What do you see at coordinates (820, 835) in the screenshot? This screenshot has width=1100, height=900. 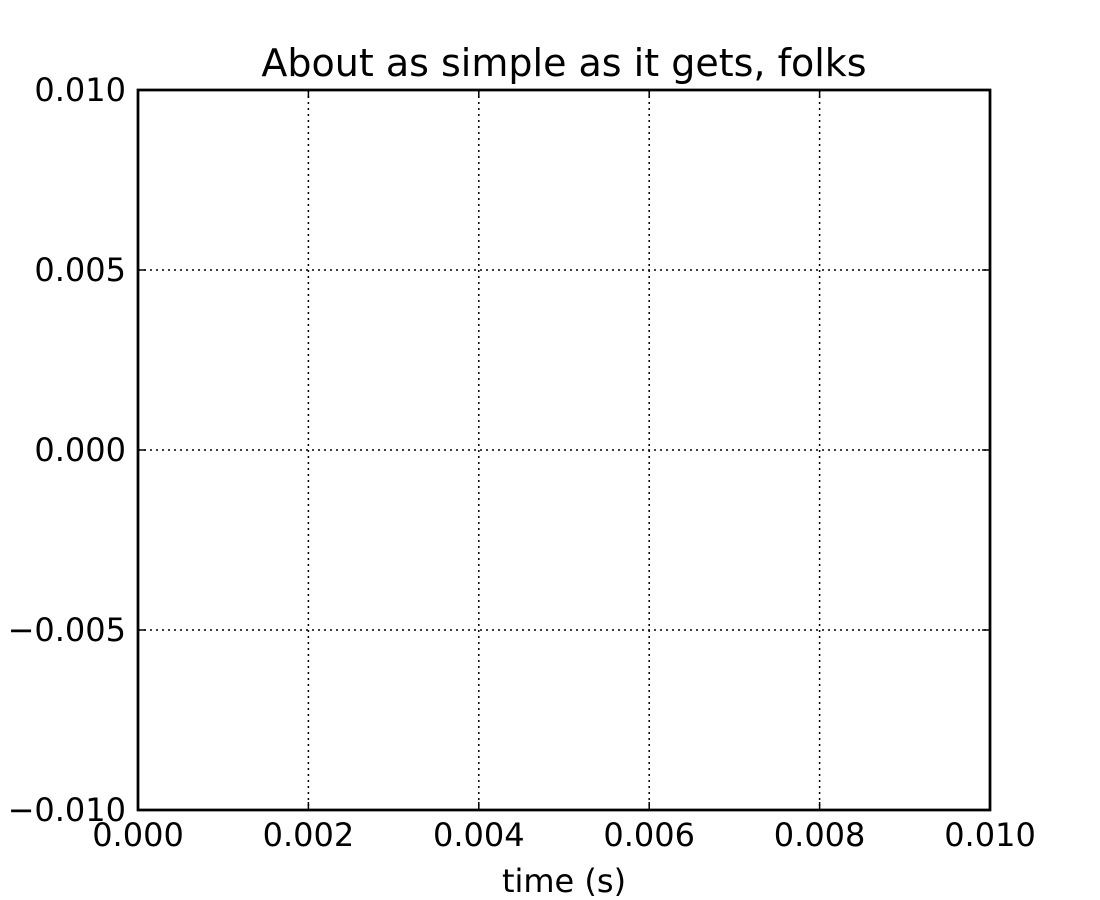 I see `x-tick-label: 0.008` at bounding box center [820, 835].